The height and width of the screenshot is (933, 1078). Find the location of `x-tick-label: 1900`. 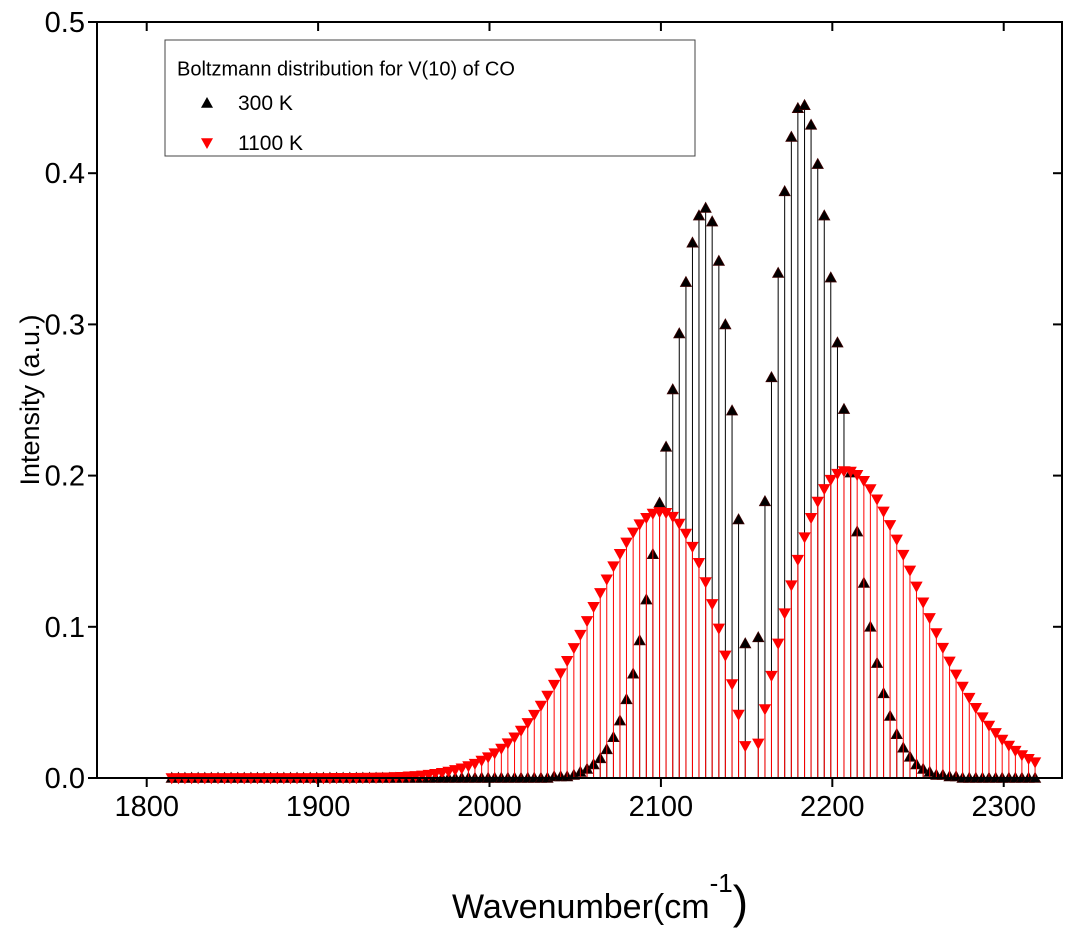

x-tick-label: 1900 is located at coordinates (318, 807).